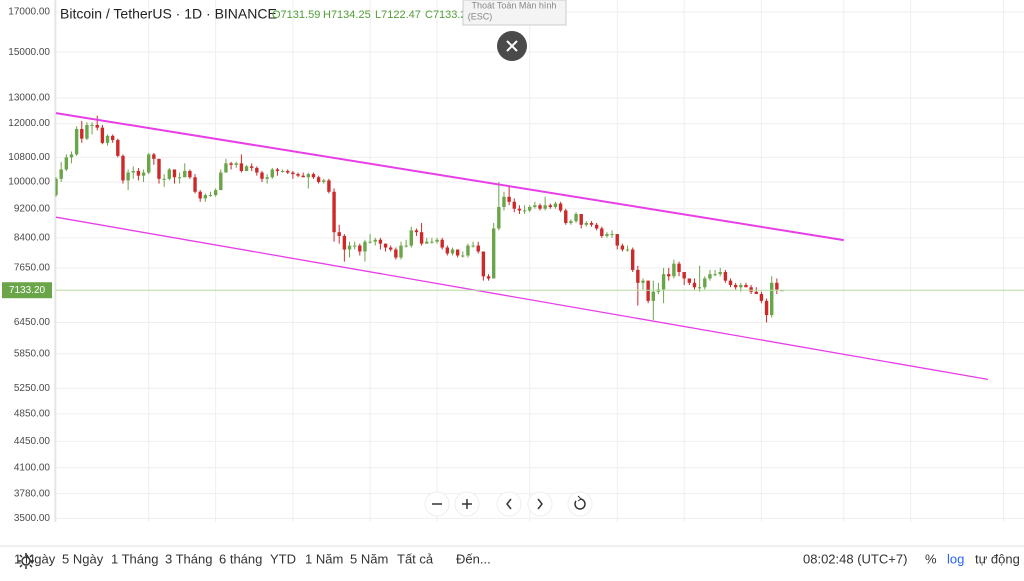  What do you see at coordinates (56, 535) in the screenshot?
I see `x-tick-label: Tháng Tám` at bounding box center [56, 535].